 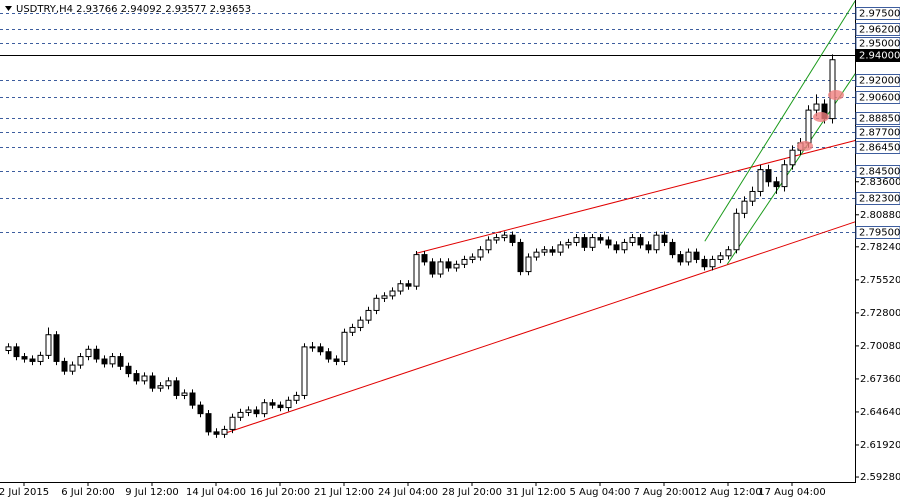 I want to click on x-tick-label: 5 Aug 04:00, so click(x=599, y=492).